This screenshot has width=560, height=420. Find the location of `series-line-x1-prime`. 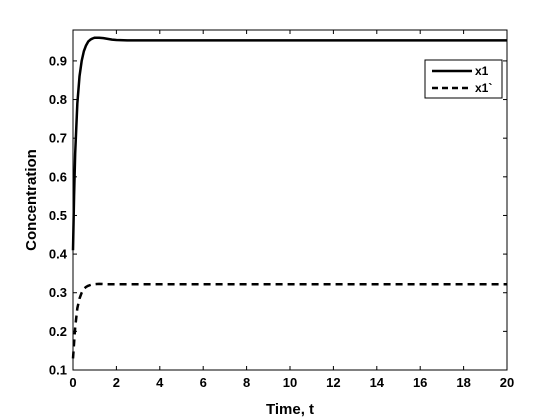

series-line-x1-prime is located at coordinates (289, 320).